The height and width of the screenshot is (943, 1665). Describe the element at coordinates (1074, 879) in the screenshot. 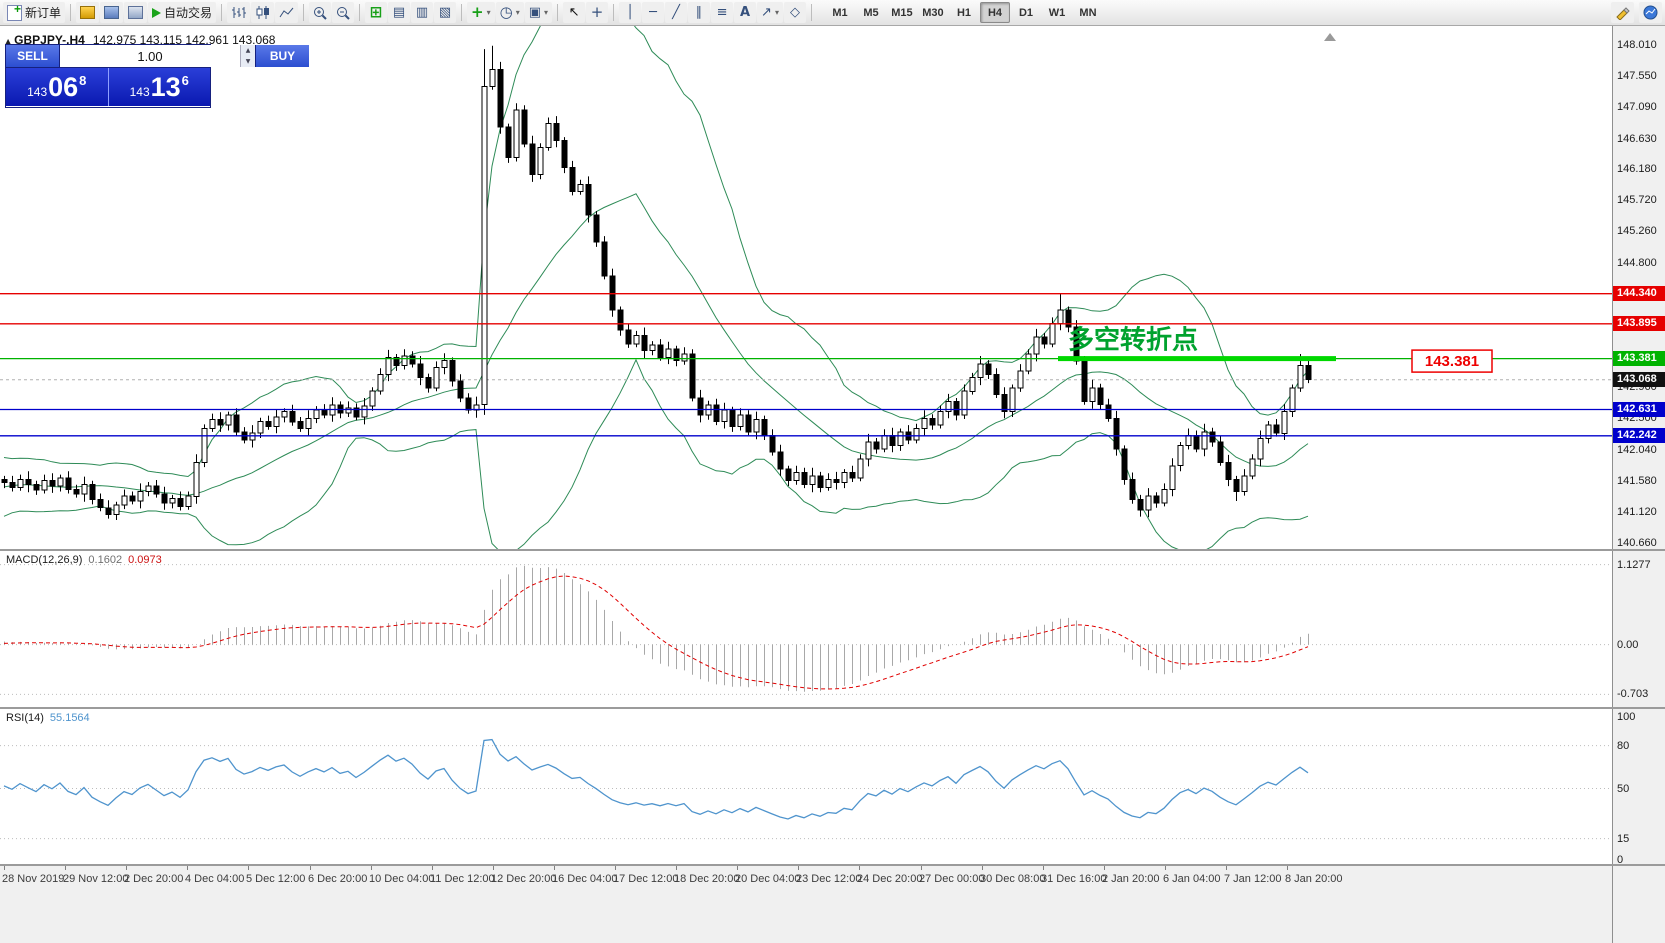

I see `time-label: 31 Dec 16:00` at that location.